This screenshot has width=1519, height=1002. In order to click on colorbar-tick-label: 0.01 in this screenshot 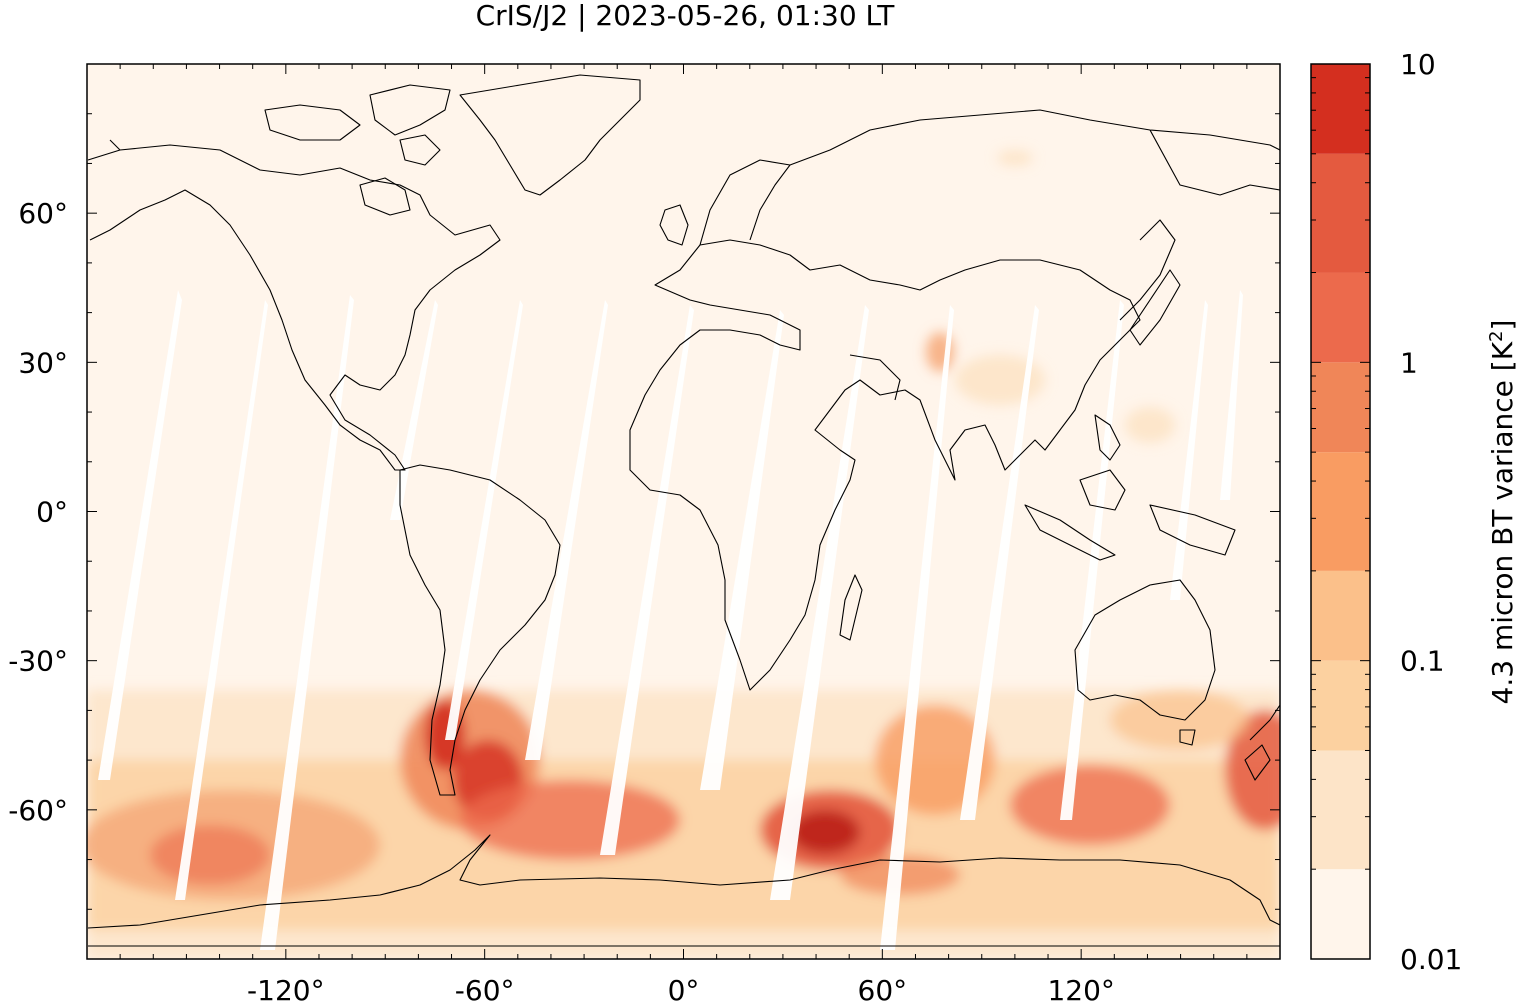, I will do `click(1431, 959)`.